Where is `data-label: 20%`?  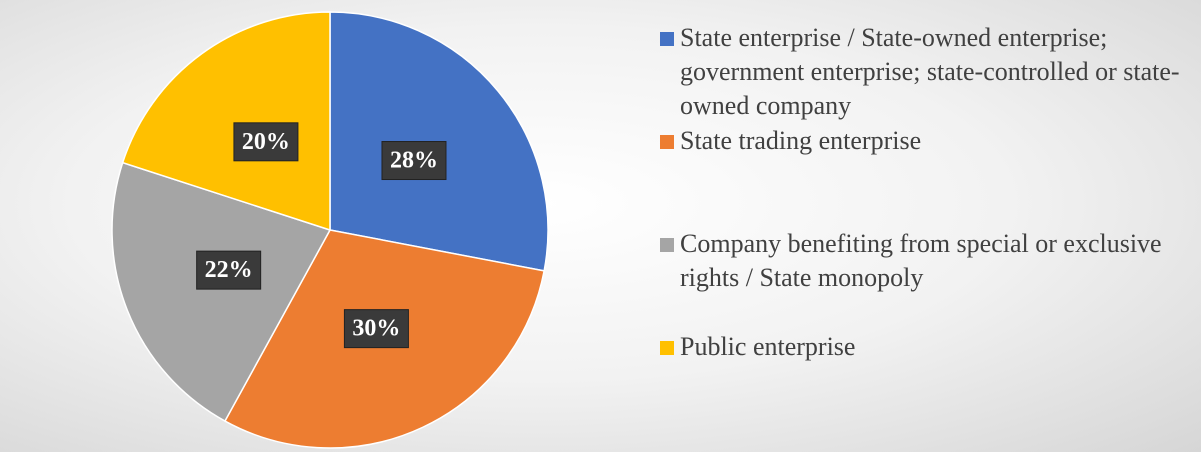
data-label: 20% is located at coordinates (266, 142).